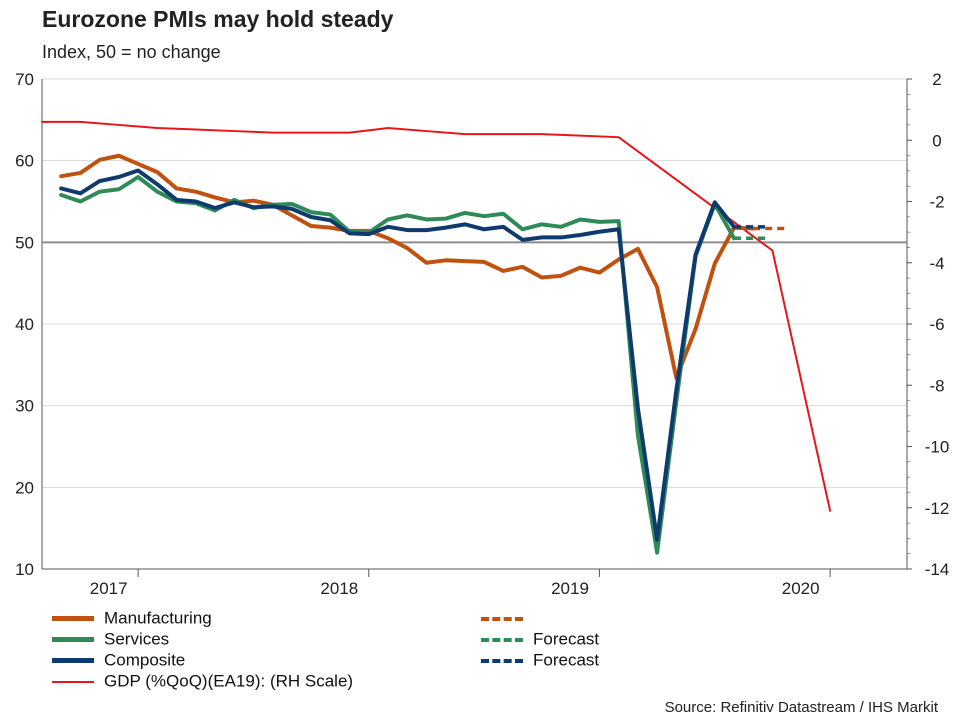  What do you see at coordinates (229, 681) in the screenshot?
I see `legend-label-gdp: GDP (%QoQ)(EA19): (RH Scale)` at bounding box center [229, 681].